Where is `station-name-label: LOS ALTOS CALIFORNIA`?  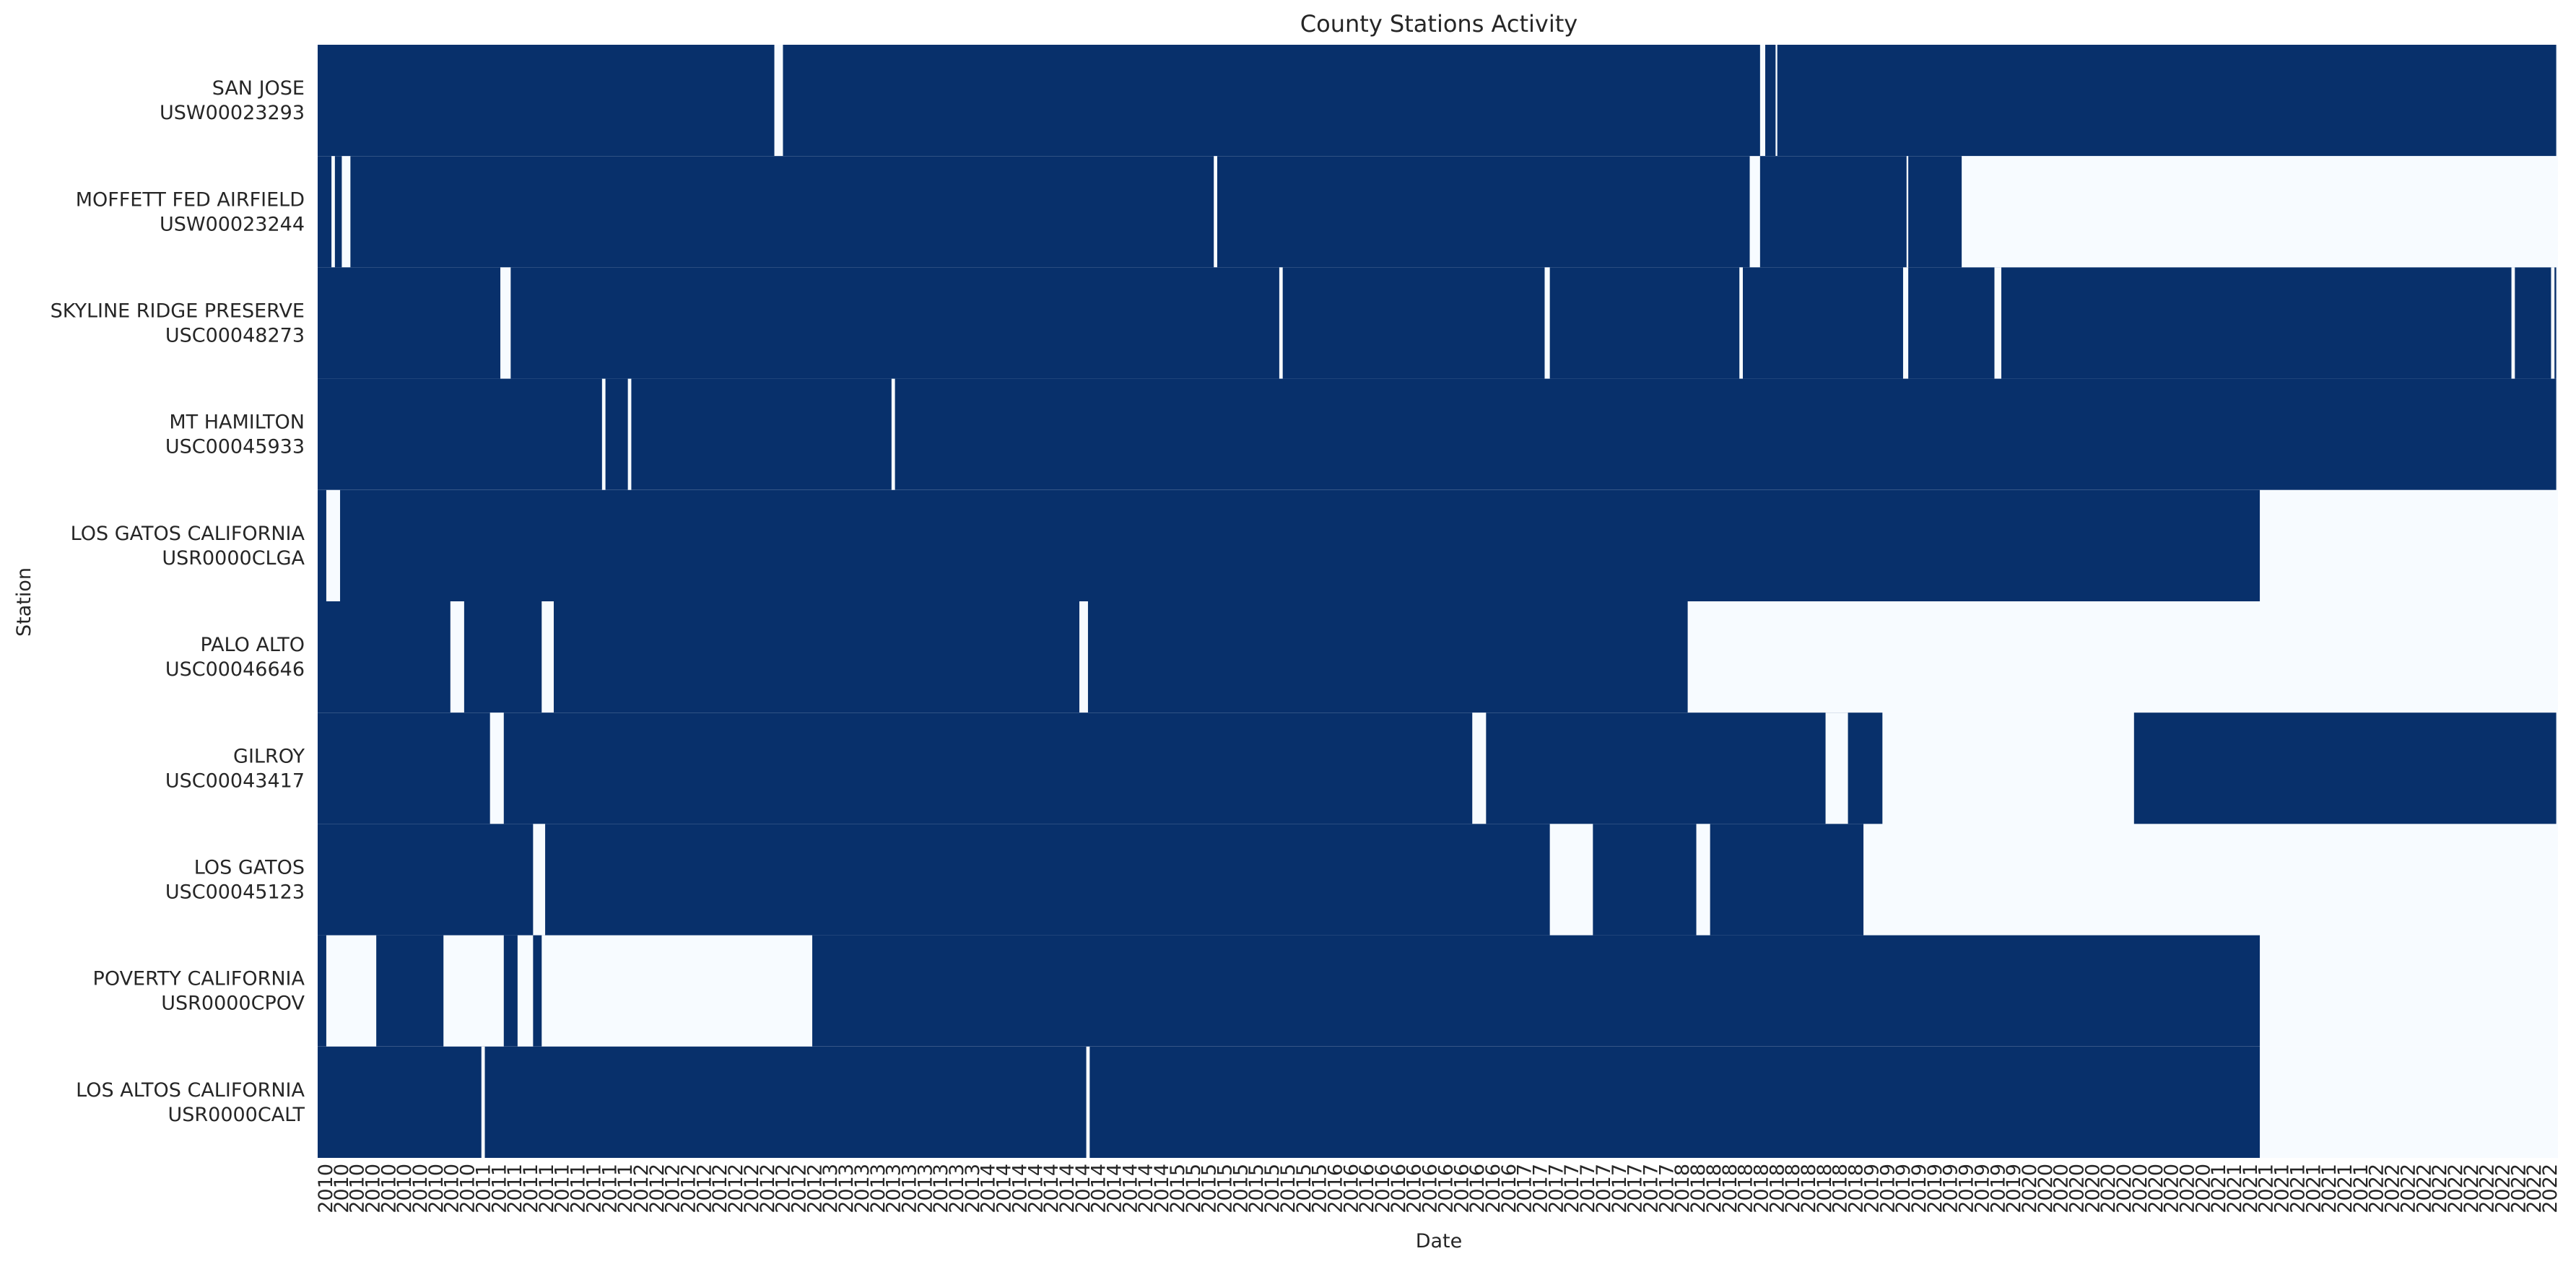 station-name-label: LOS ALTOS CALIFORNIA is located at coordinates (190, 1090).